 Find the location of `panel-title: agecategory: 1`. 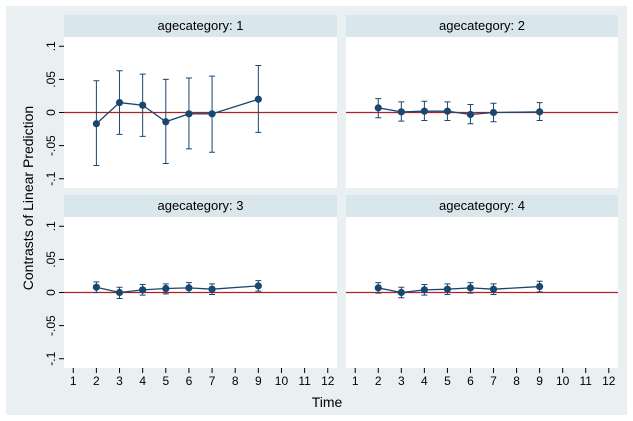

panel-title: agecategory: 1 is located at coordinates (200, 25).